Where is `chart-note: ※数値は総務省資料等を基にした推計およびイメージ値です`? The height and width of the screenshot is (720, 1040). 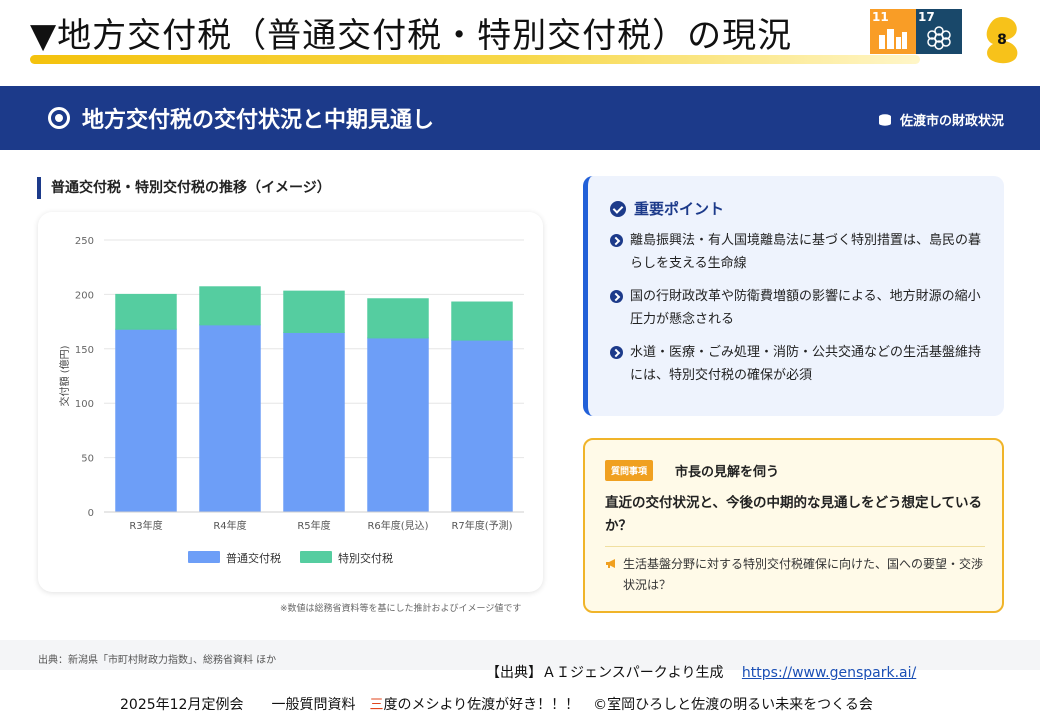 chart-note: ※数値は総務省資料等を基にした推計およびイメージ値です is located at coordinates (401, 609).